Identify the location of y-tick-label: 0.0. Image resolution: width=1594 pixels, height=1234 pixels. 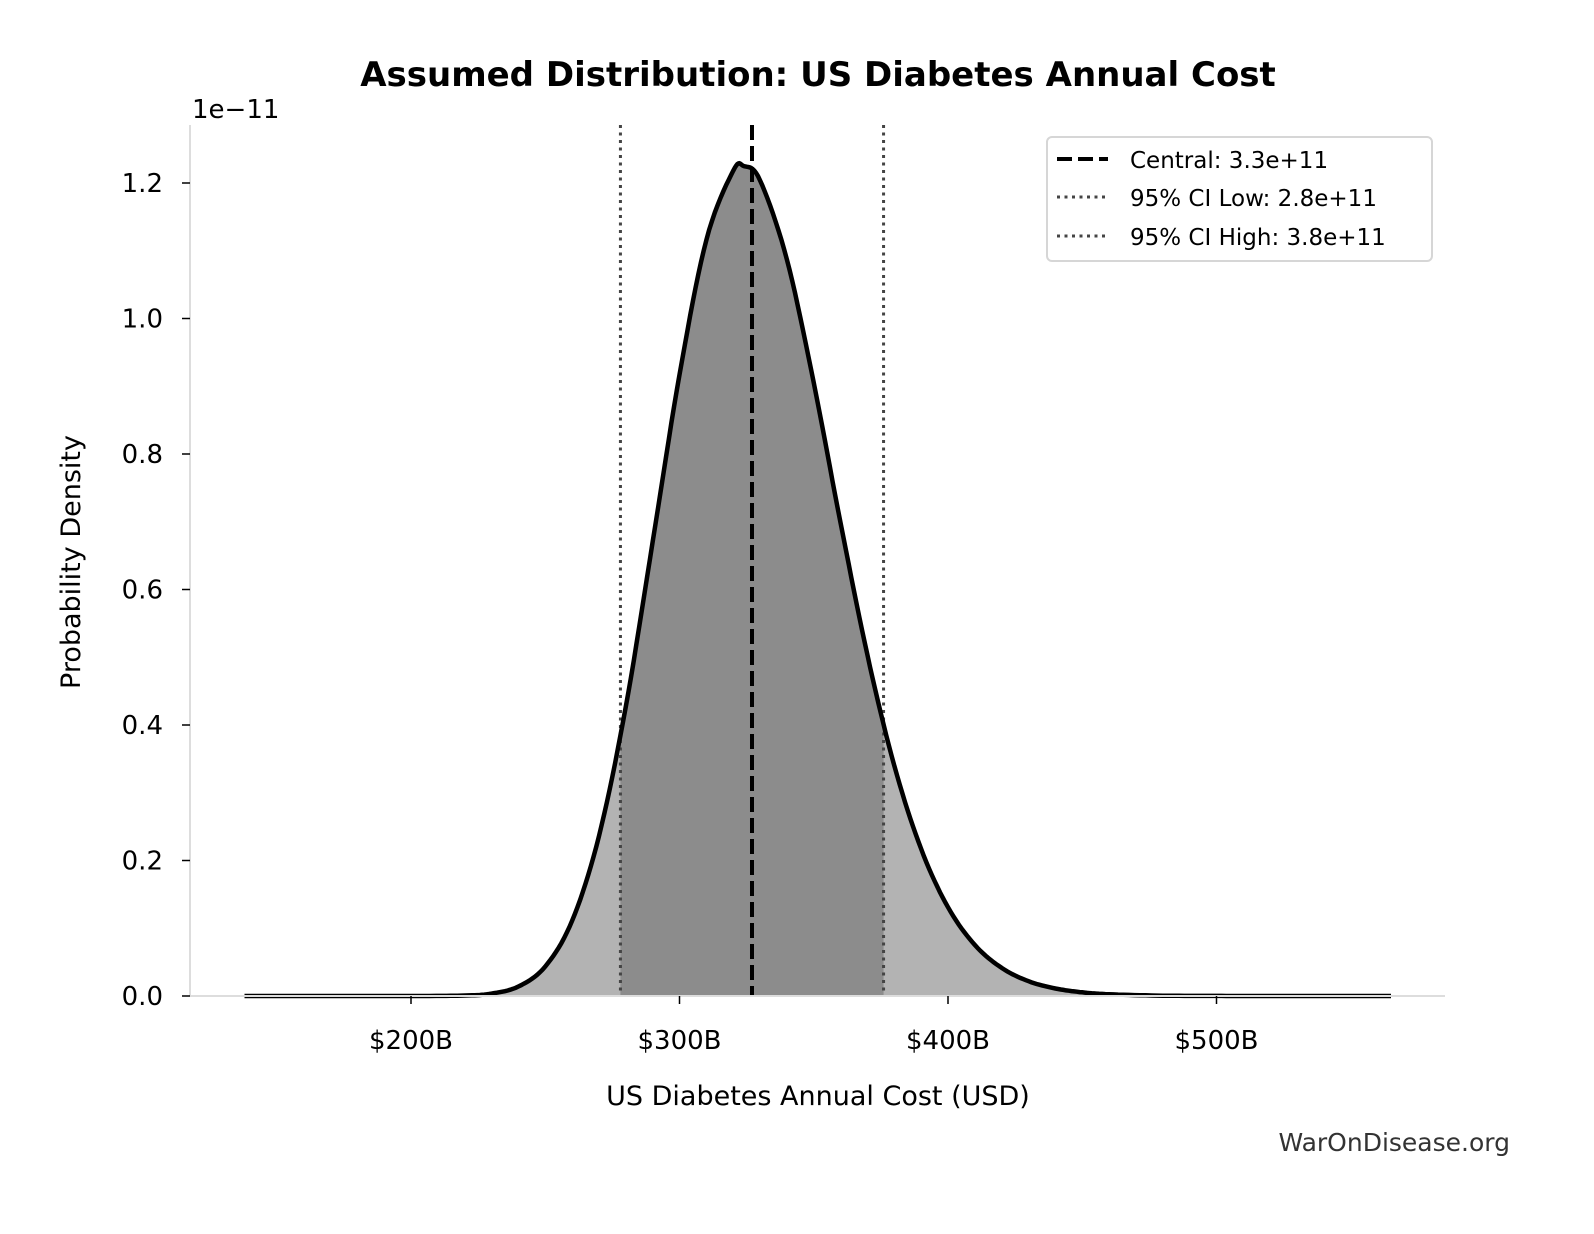
(142, 997).